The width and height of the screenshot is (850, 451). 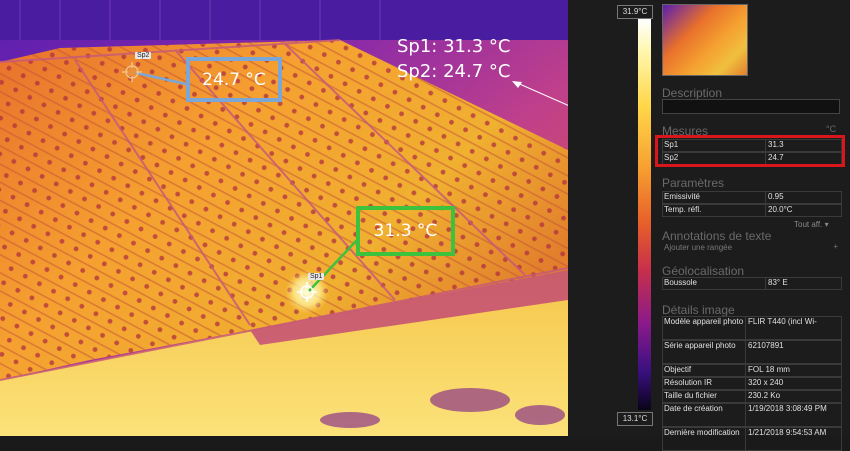 What do you see at coordinates (698, 247) in the screenshot?
I see `add-row-label: Ajouter une rangée` at bounding box center [698, 247].